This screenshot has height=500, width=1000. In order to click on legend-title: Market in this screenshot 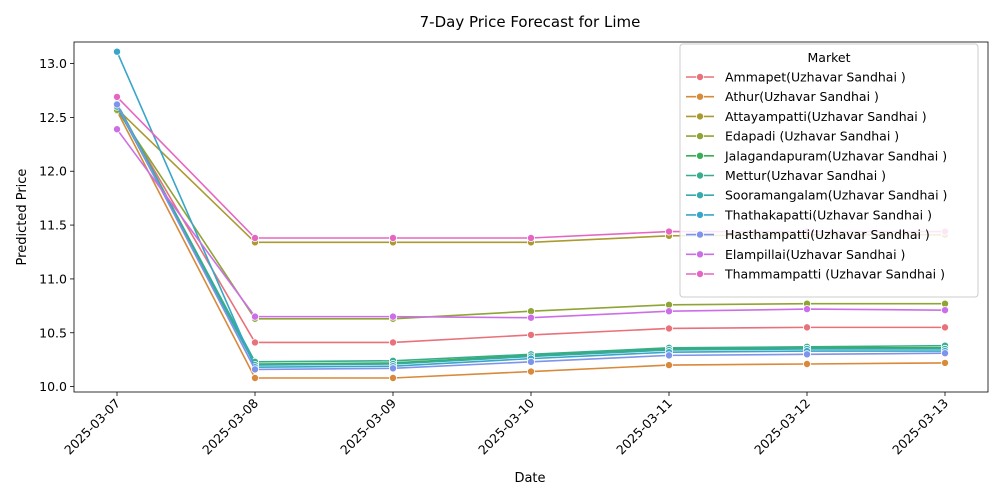, I will do `click(829, 57)`.